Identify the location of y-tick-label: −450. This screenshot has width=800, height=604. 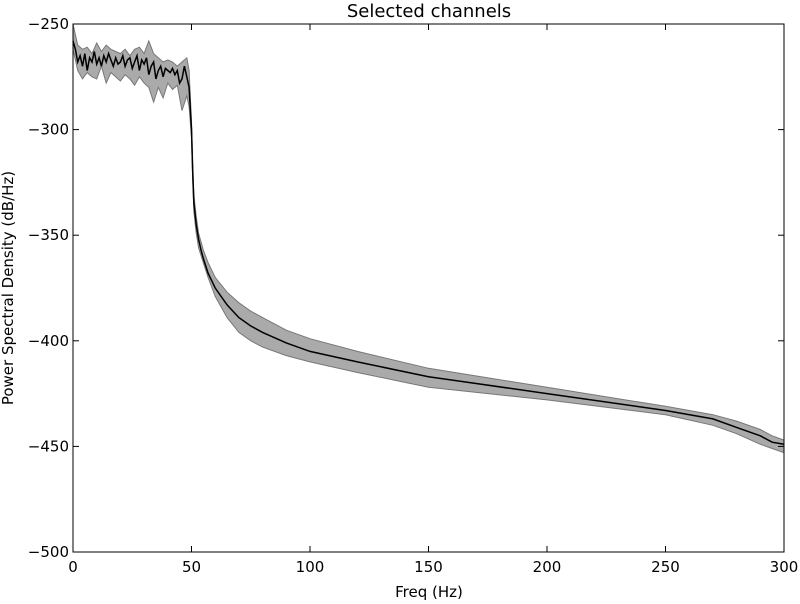
(48, 446).